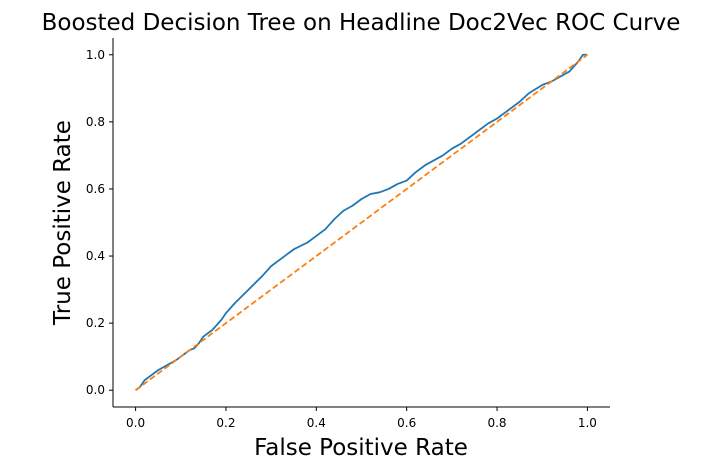  I want to click on y-tick-label: 0.6, so click(95, 189).